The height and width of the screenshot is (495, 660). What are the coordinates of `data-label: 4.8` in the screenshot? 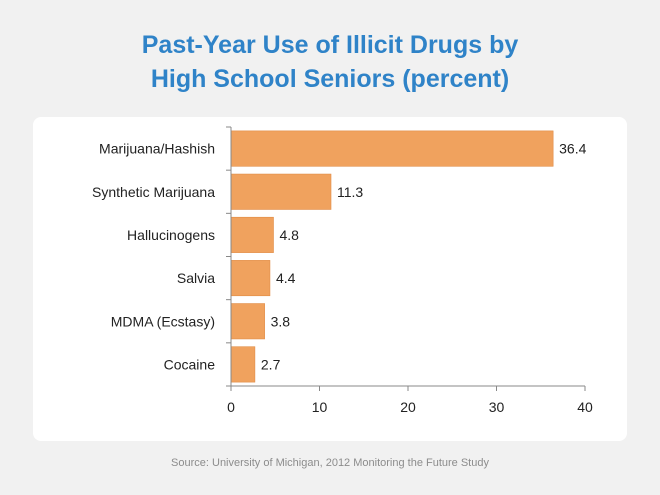 It's located at (289, 235).